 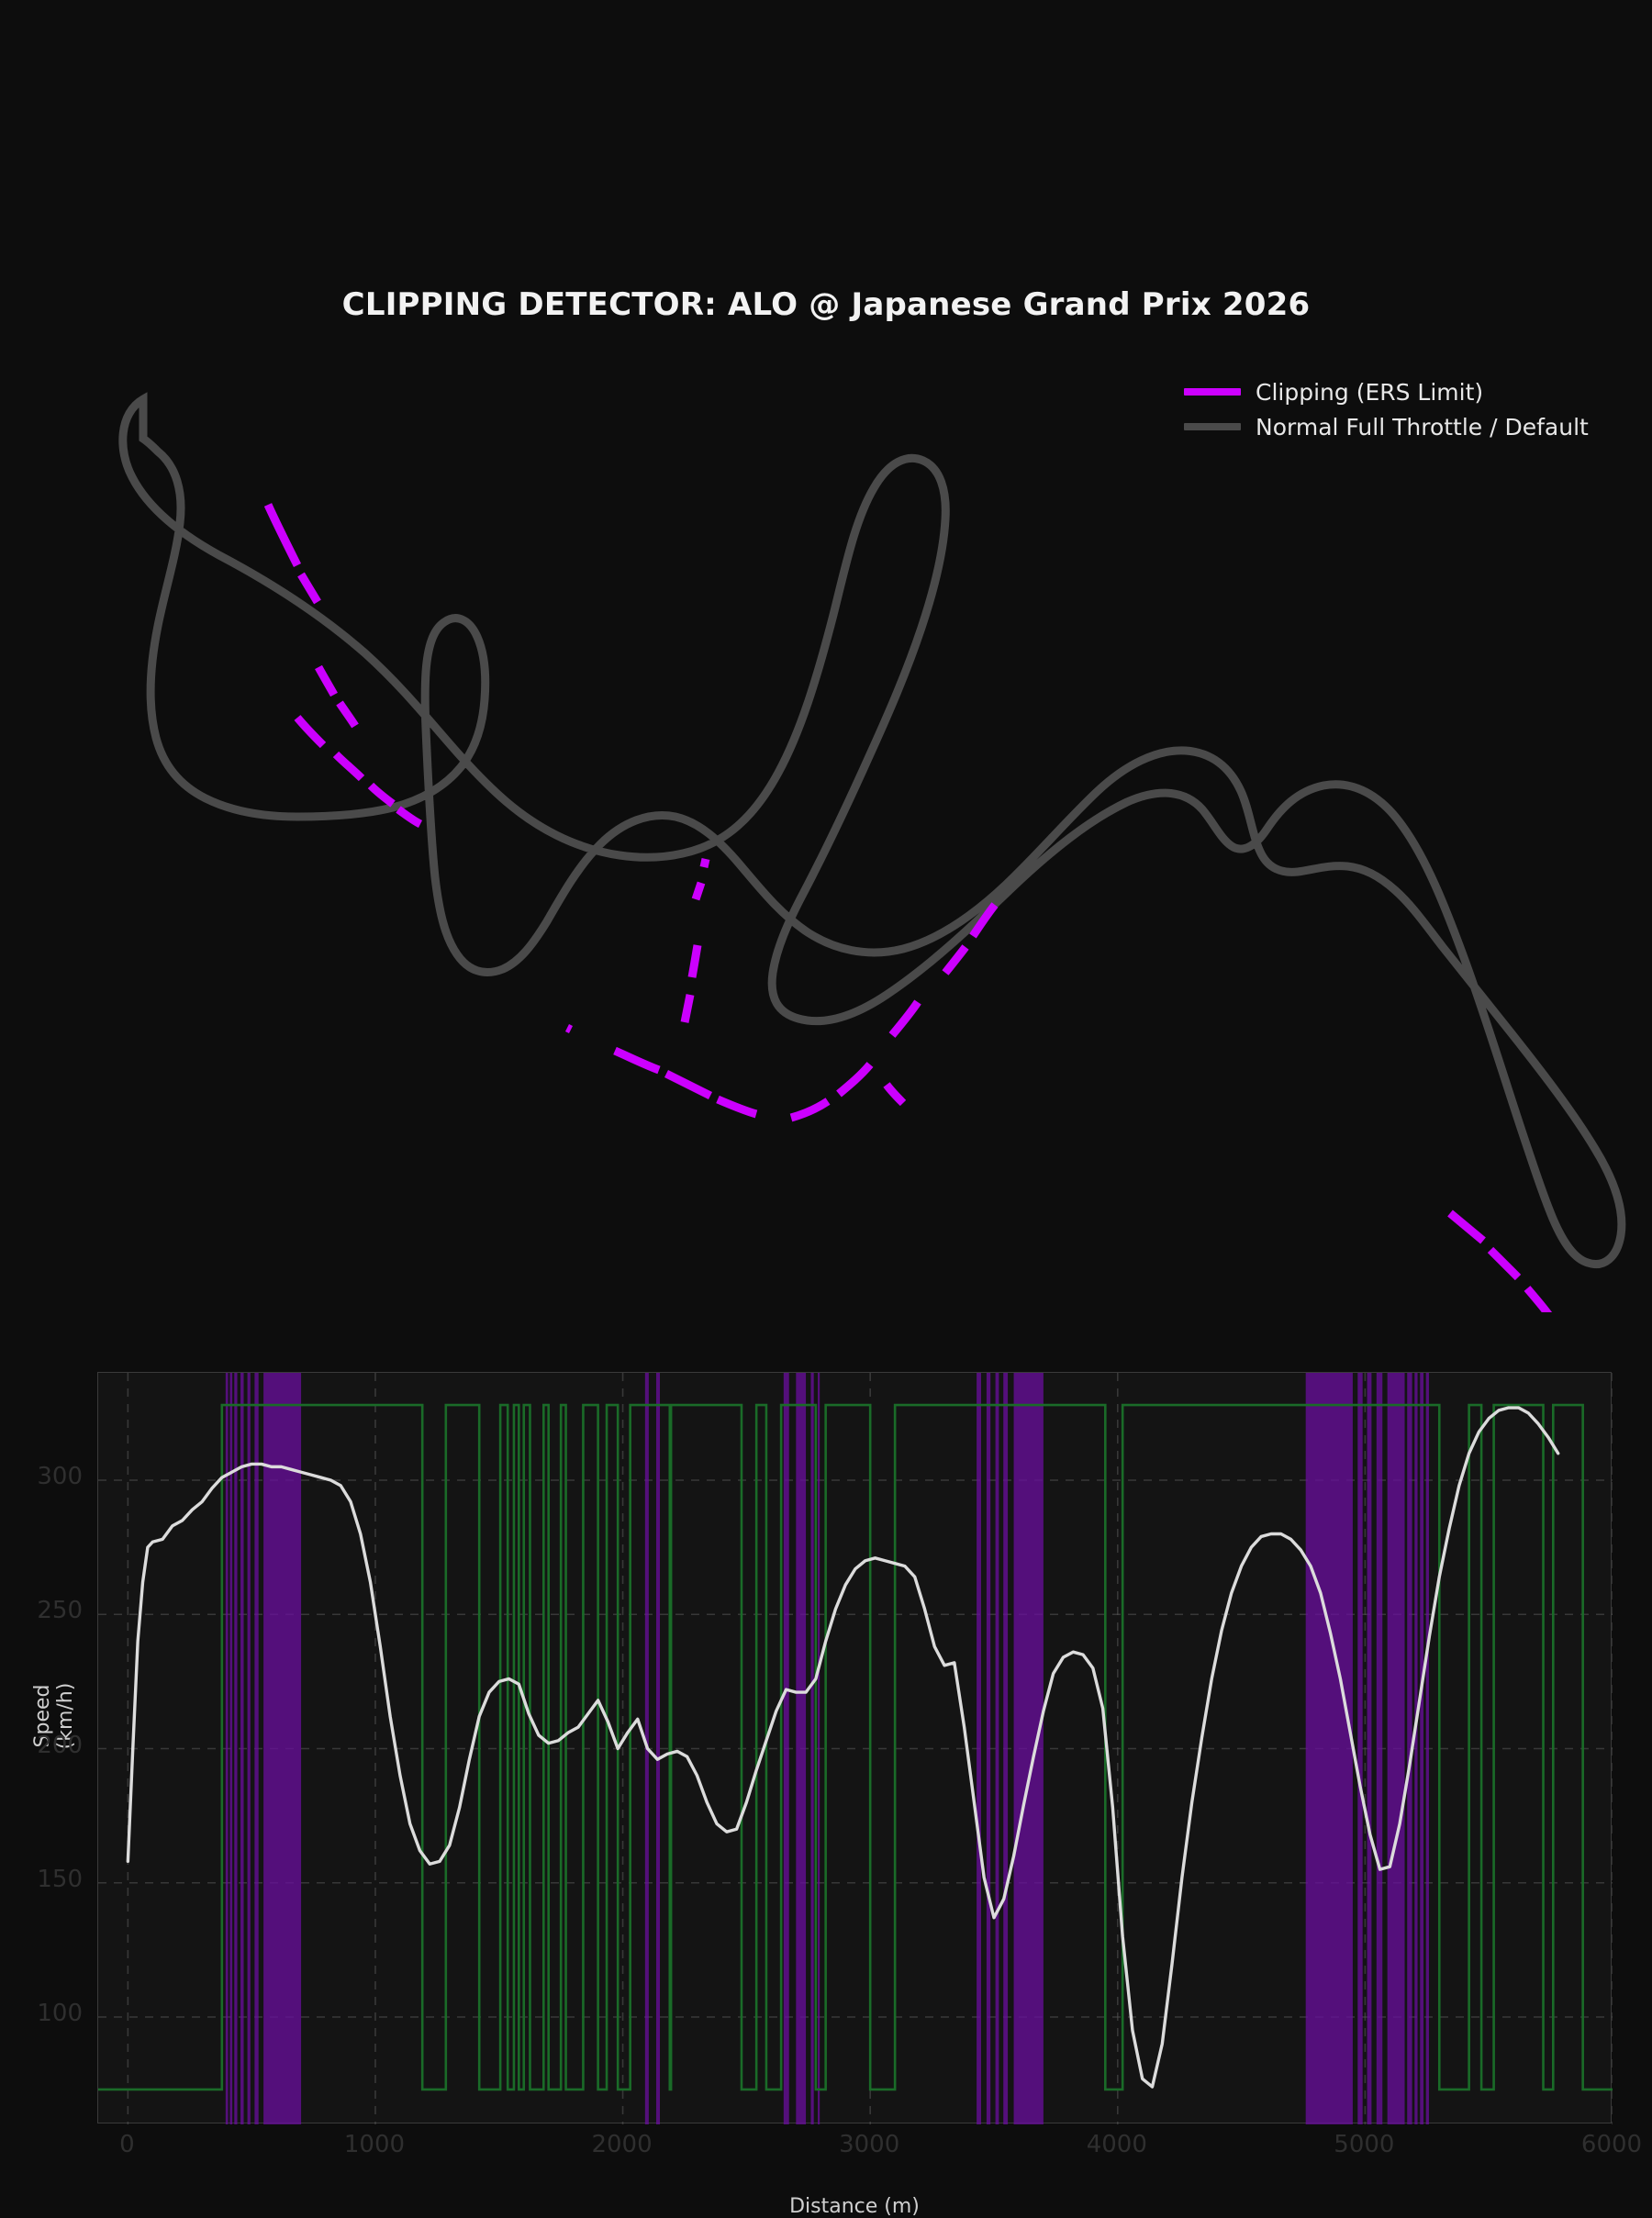 I want to click on legend-swatch-normal, so click(x=1212, y=427).